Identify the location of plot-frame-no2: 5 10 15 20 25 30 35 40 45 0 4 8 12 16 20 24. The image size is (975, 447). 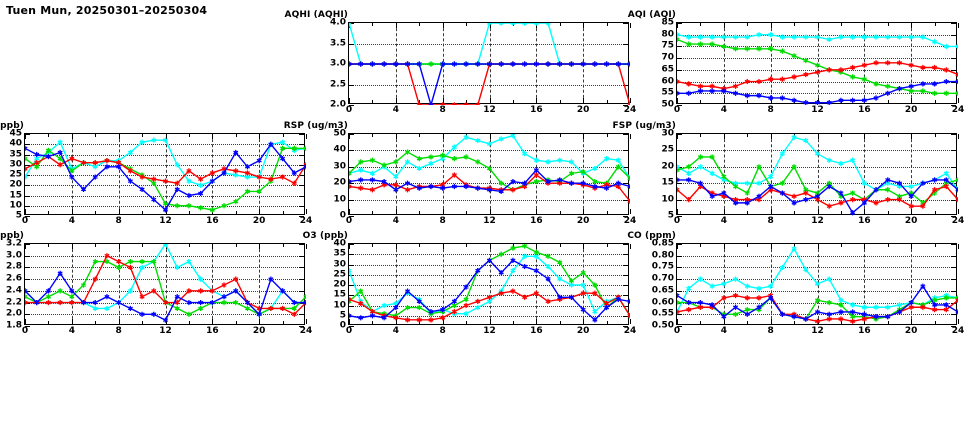
(160, 177).